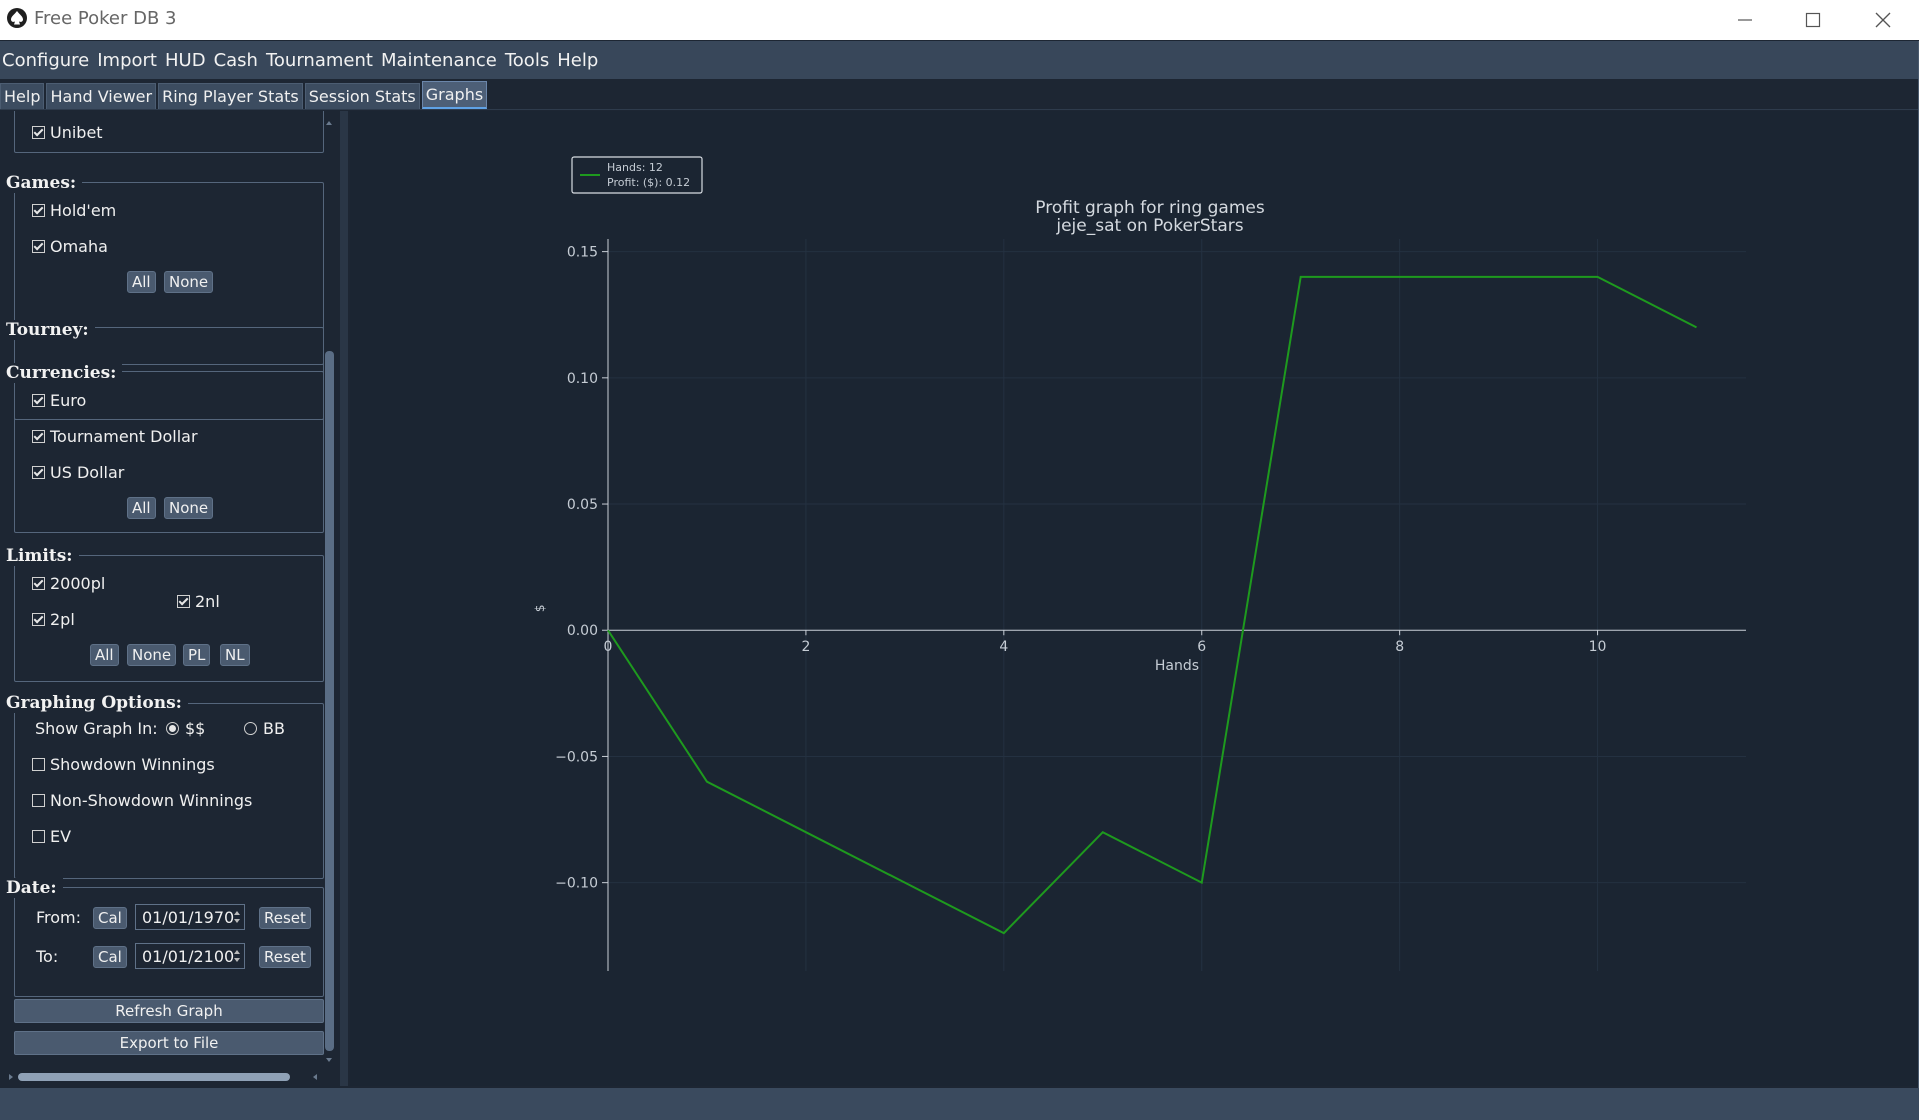 This screenshot has height=1120, width=1919. I want to click on window-title: Free Poker DB 3, so click(105, 18).